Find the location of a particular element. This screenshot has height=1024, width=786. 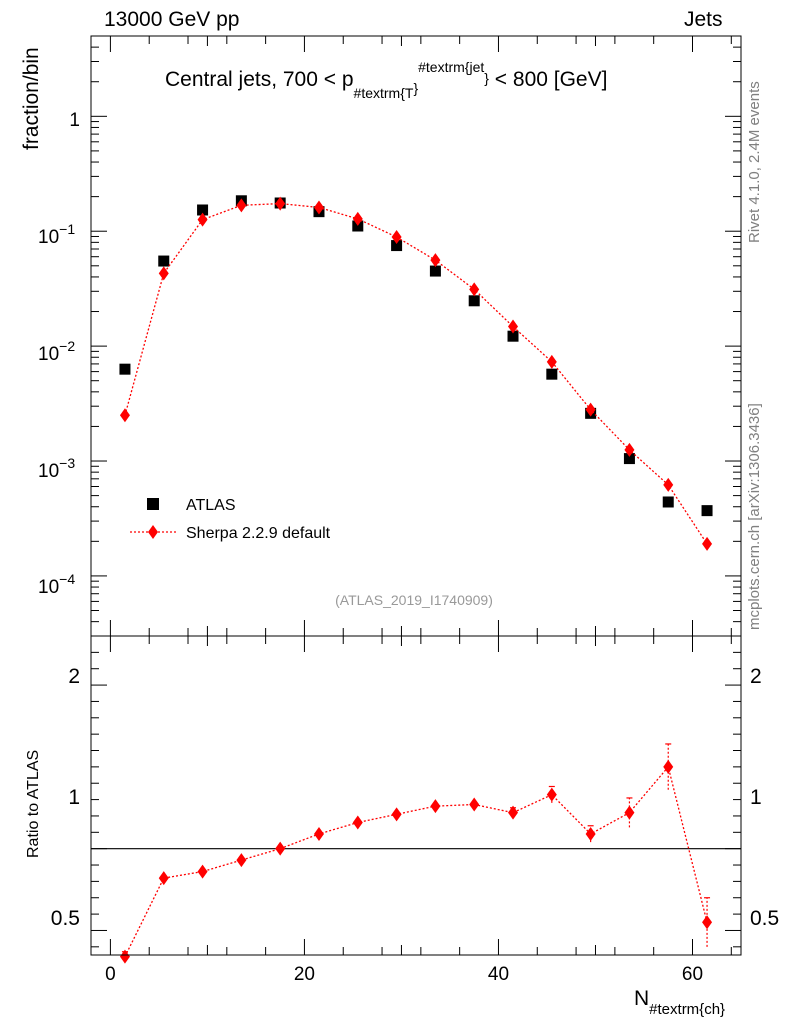

process-label: Jets is located at coordinates (703, 19).